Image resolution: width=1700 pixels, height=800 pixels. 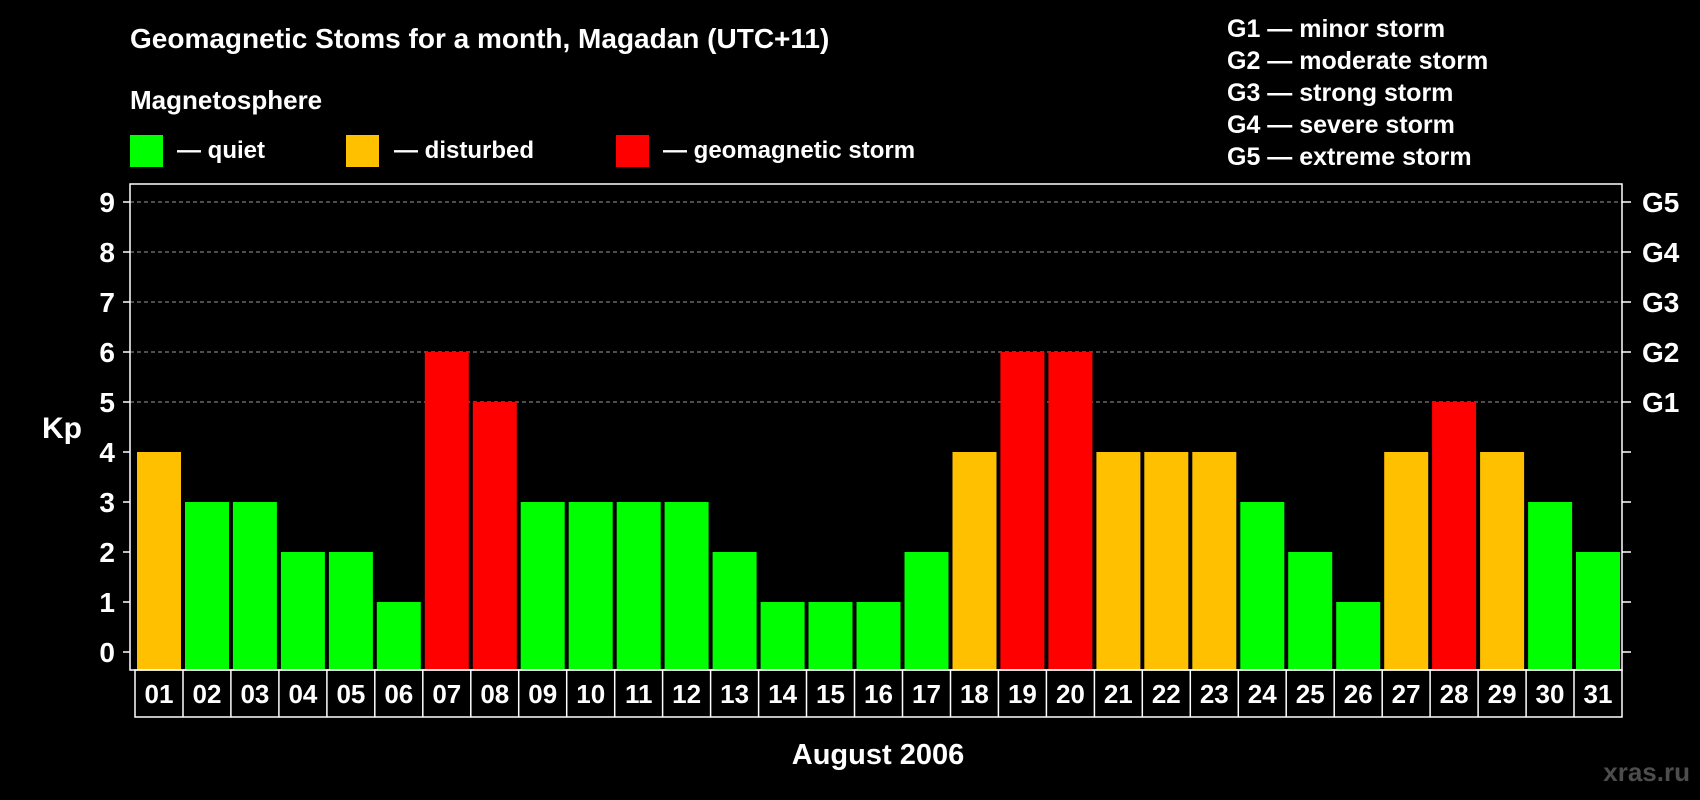 I want to click on right-tick-label: G2, so click(x=1660, y=352).